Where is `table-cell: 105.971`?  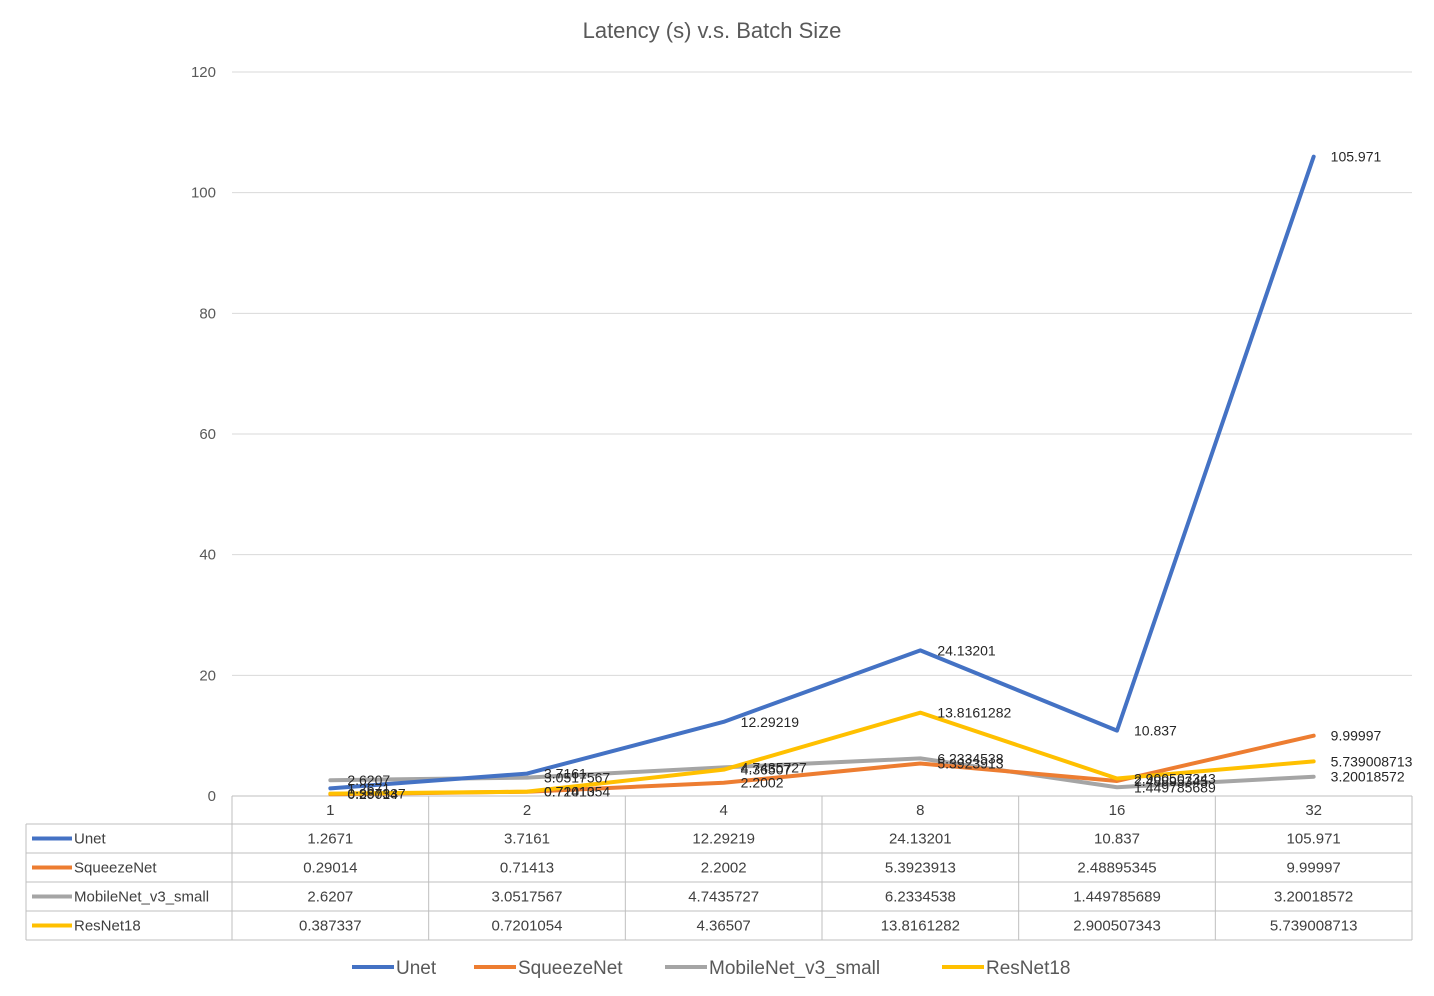 table-cell: 105.971 is located at coordinates (1314, 839).